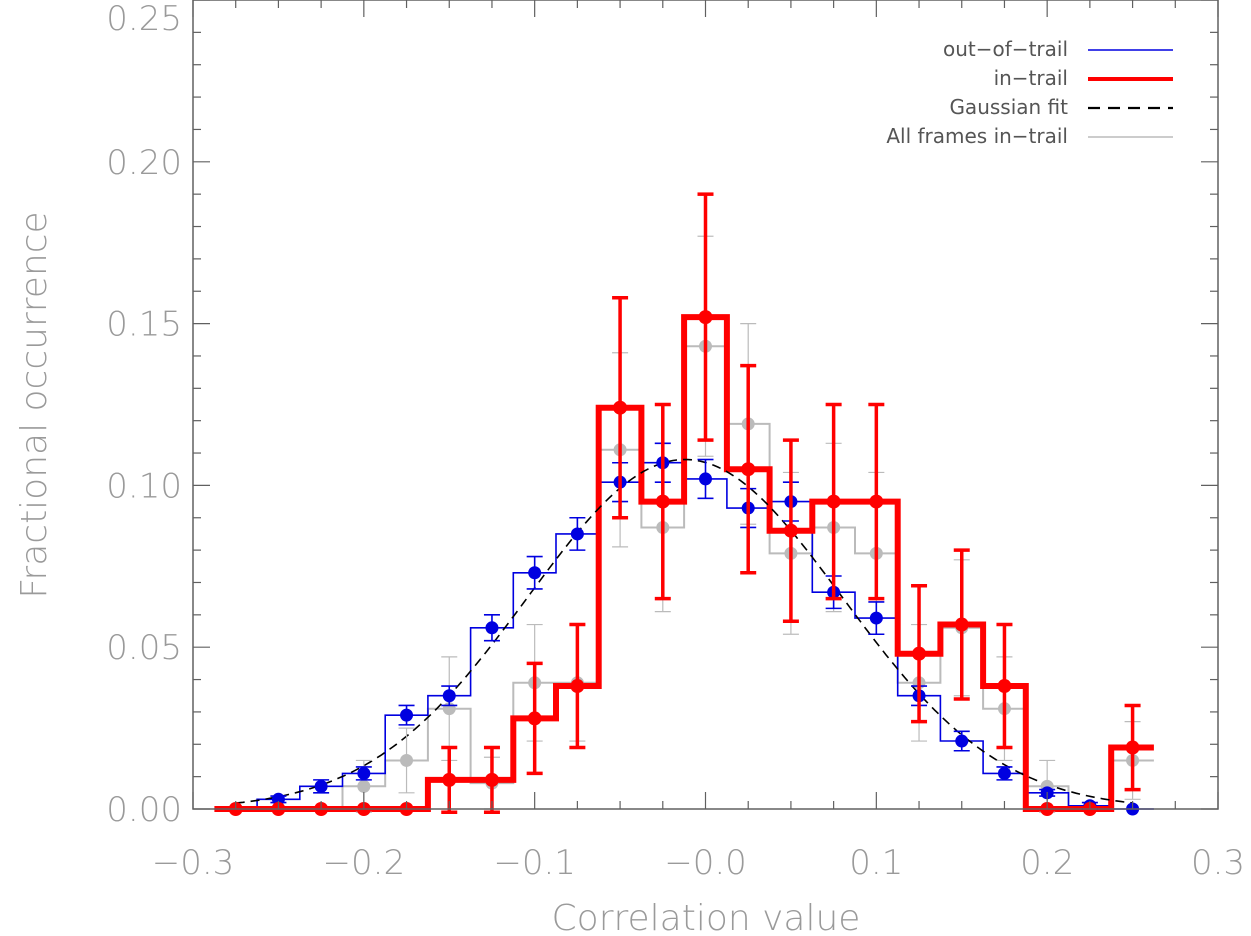  Describe the element at coordinates (1218, 863) in the screenshot. I see `x-tick-label: 0.3` at that location.